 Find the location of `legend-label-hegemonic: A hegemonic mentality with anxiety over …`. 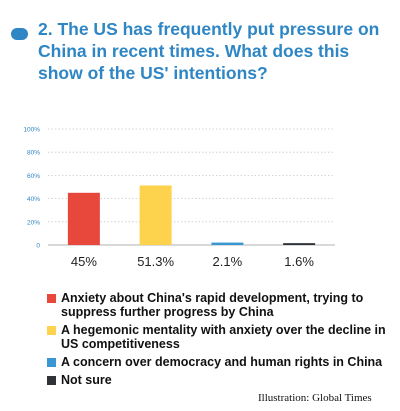

legend-label-hegemonic: A hegemonic mentality with anxiety over … is located at coordinates (223, 337).